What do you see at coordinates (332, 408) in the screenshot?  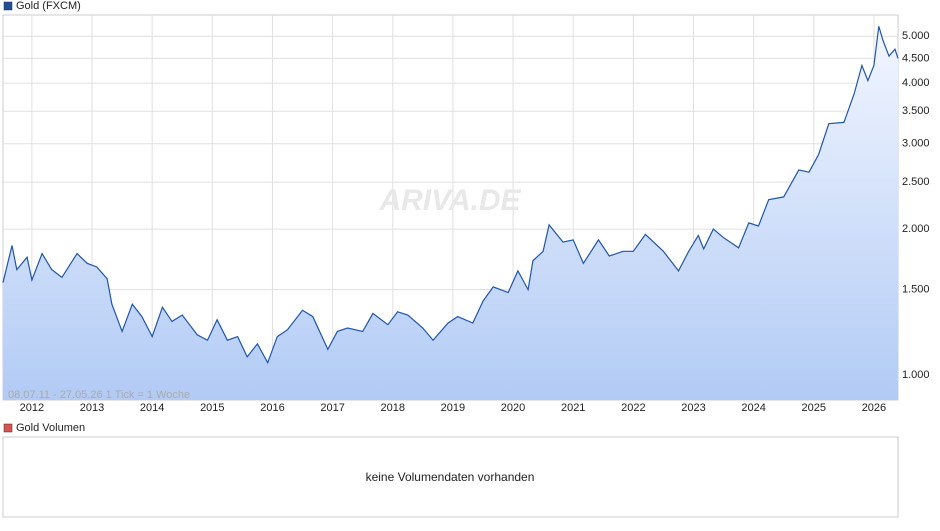 I see `x-tick-label: 2017` at bounding box center [332, 408].